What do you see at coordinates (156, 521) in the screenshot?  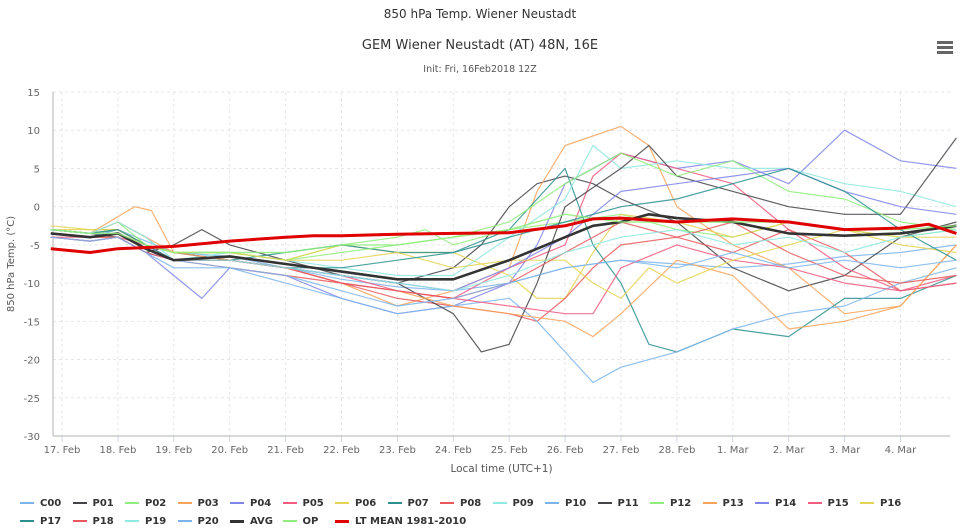 I see `legend-label: P19` at bounding box center [156, 521].